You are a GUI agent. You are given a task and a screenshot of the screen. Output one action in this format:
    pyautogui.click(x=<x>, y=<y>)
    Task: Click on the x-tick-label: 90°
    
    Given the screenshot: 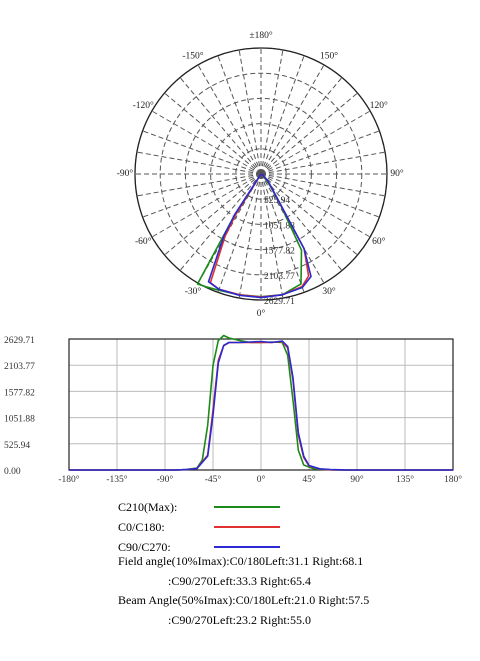 What is the action you would take?
    pyautogui.click(x=357, y=479)
    